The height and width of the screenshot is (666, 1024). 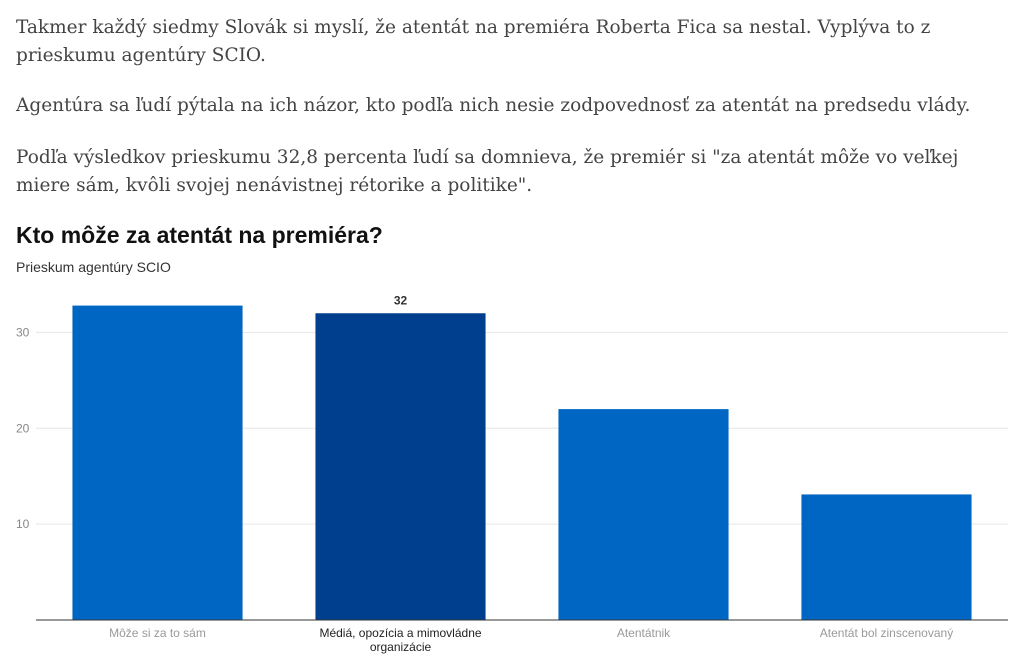 What do you see at coordinates (157, 633) in the screenshot?
I see `x-category-label: Môže si za to sám` at bounding box center [157, 633].